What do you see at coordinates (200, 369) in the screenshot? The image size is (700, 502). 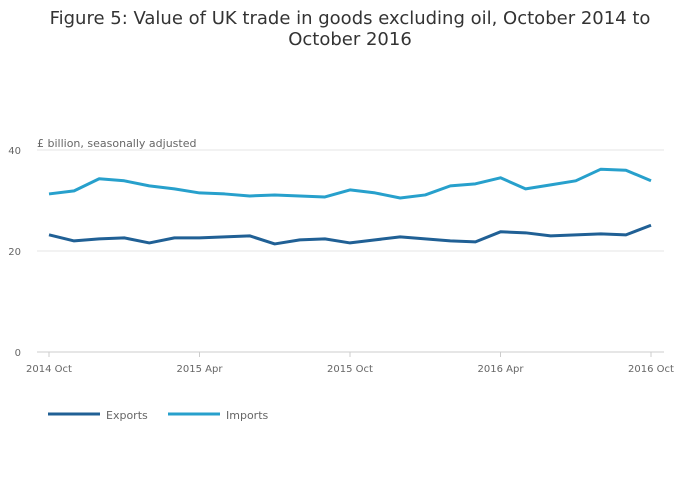 I see `x-tick-label: 2015 Apr` at bounding box center [200, 369].